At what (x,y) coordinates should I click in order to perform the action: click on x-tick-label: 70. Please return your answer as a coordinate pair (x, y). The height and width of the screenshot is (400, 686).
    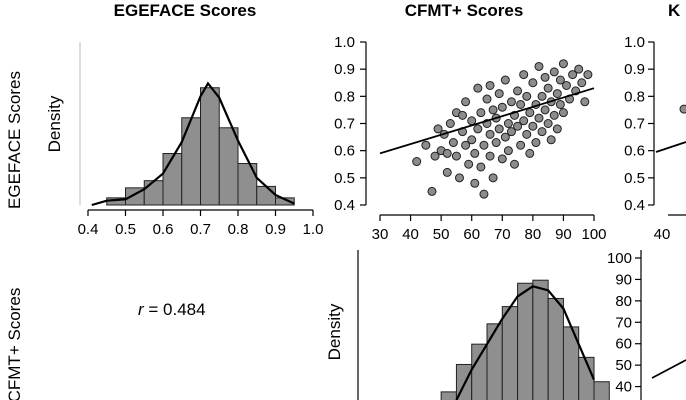
    Looking at the image, I should click on (502, 234).